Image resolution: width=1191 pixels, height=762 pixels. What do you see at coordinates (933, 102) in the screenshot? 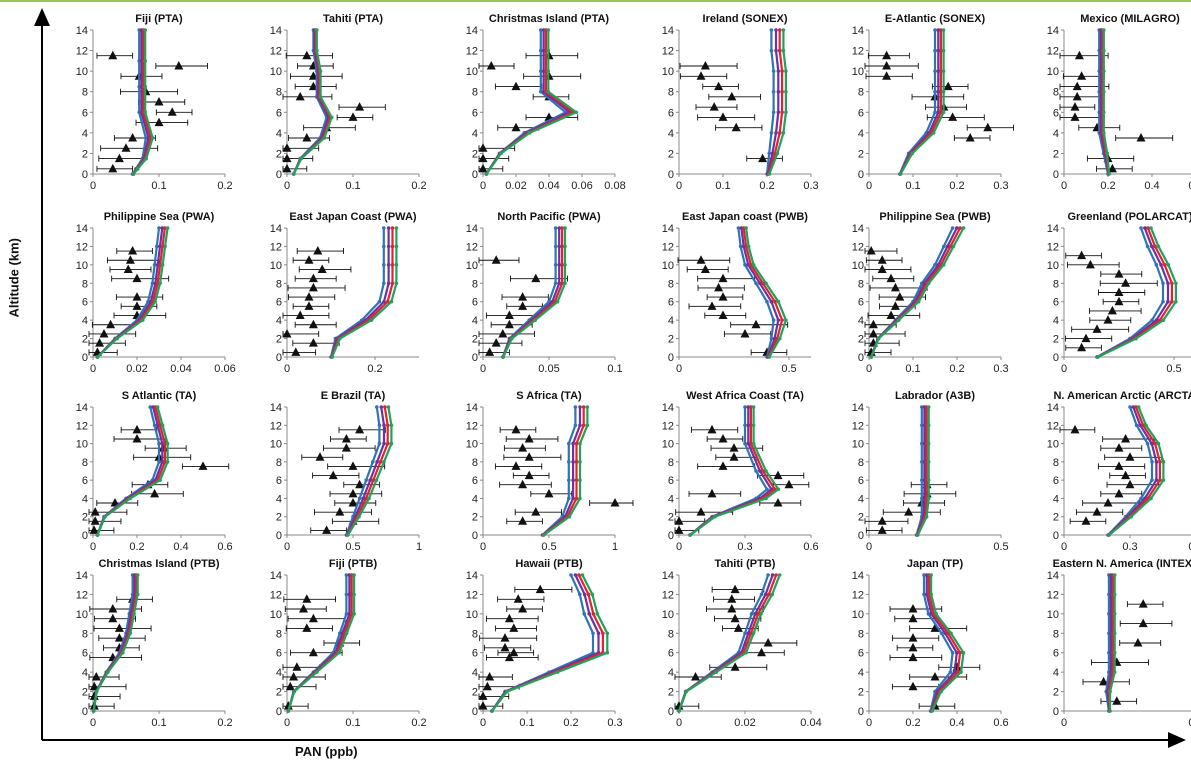
I see `panel: E-Atlantic (SONEX) 0 2 4 6 8 10 12 14 0 0.1 0.2 0.3` at bounding box center [933, 102].